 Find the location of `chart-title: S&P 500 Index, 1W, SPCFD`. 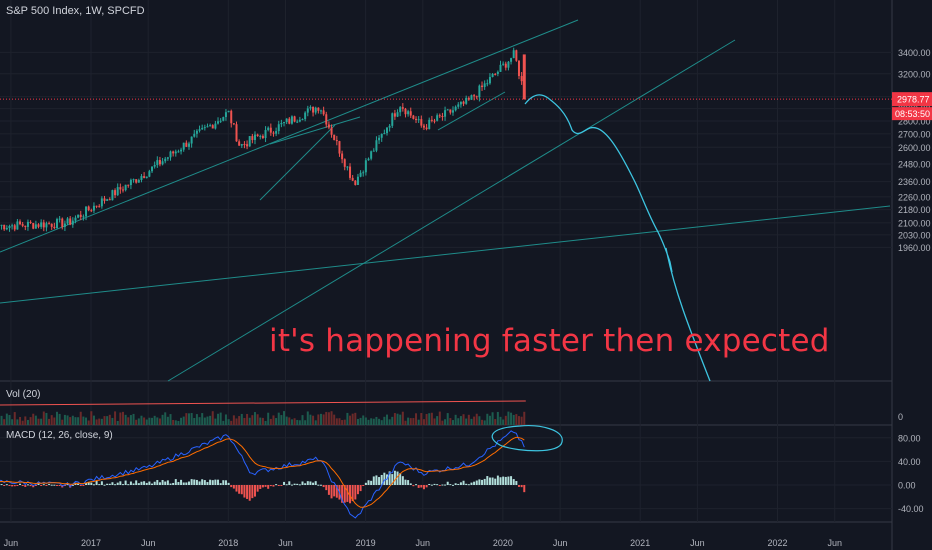

chart-title: S&P 500 Index, 1W, SPCFD is located at coordinates (75, 11).